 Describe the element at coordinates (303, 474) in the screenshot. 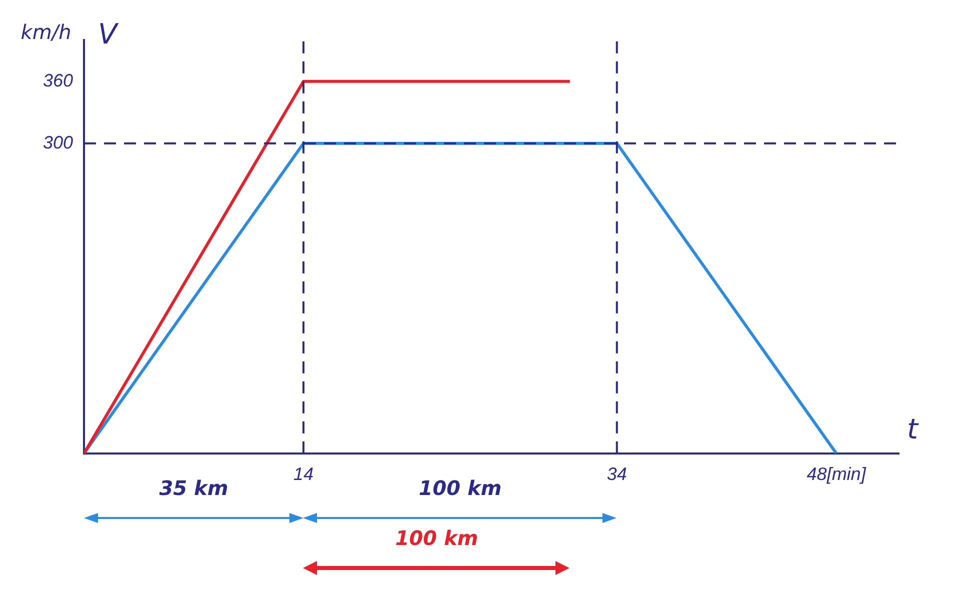

I see `x-tick-label: 14` at that location.